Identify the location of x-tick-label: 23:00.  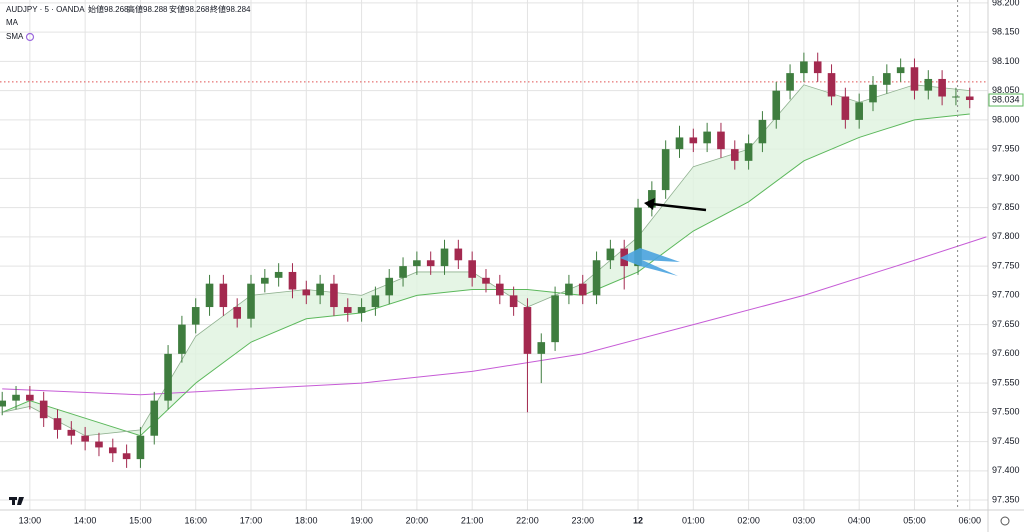
(582, 520).